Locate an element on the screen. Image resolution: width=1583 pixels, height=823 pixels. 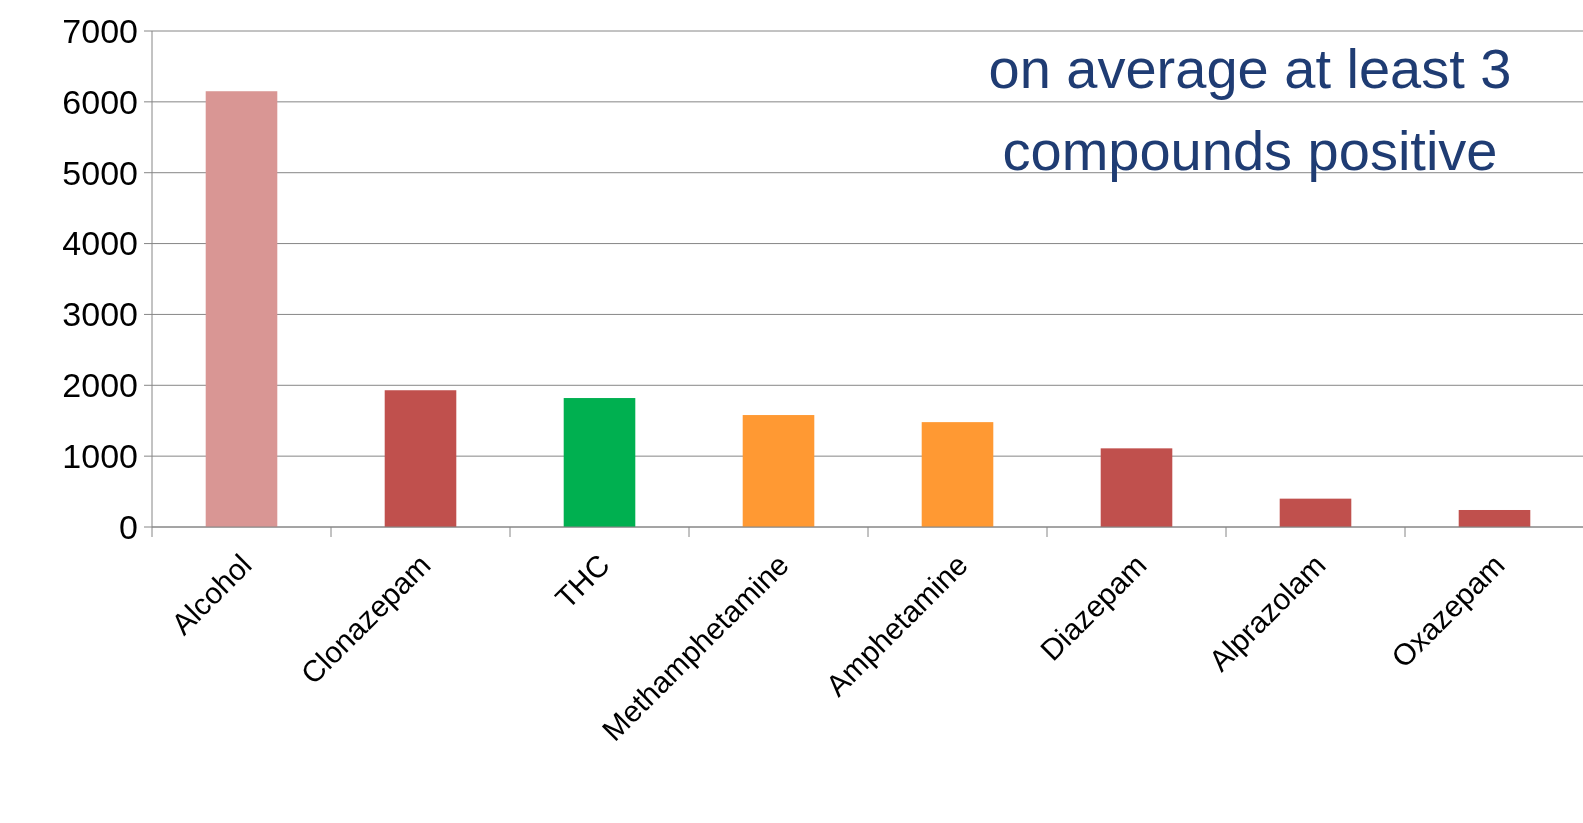
annotation: compounds positive is located at coordinates (1250, 150).